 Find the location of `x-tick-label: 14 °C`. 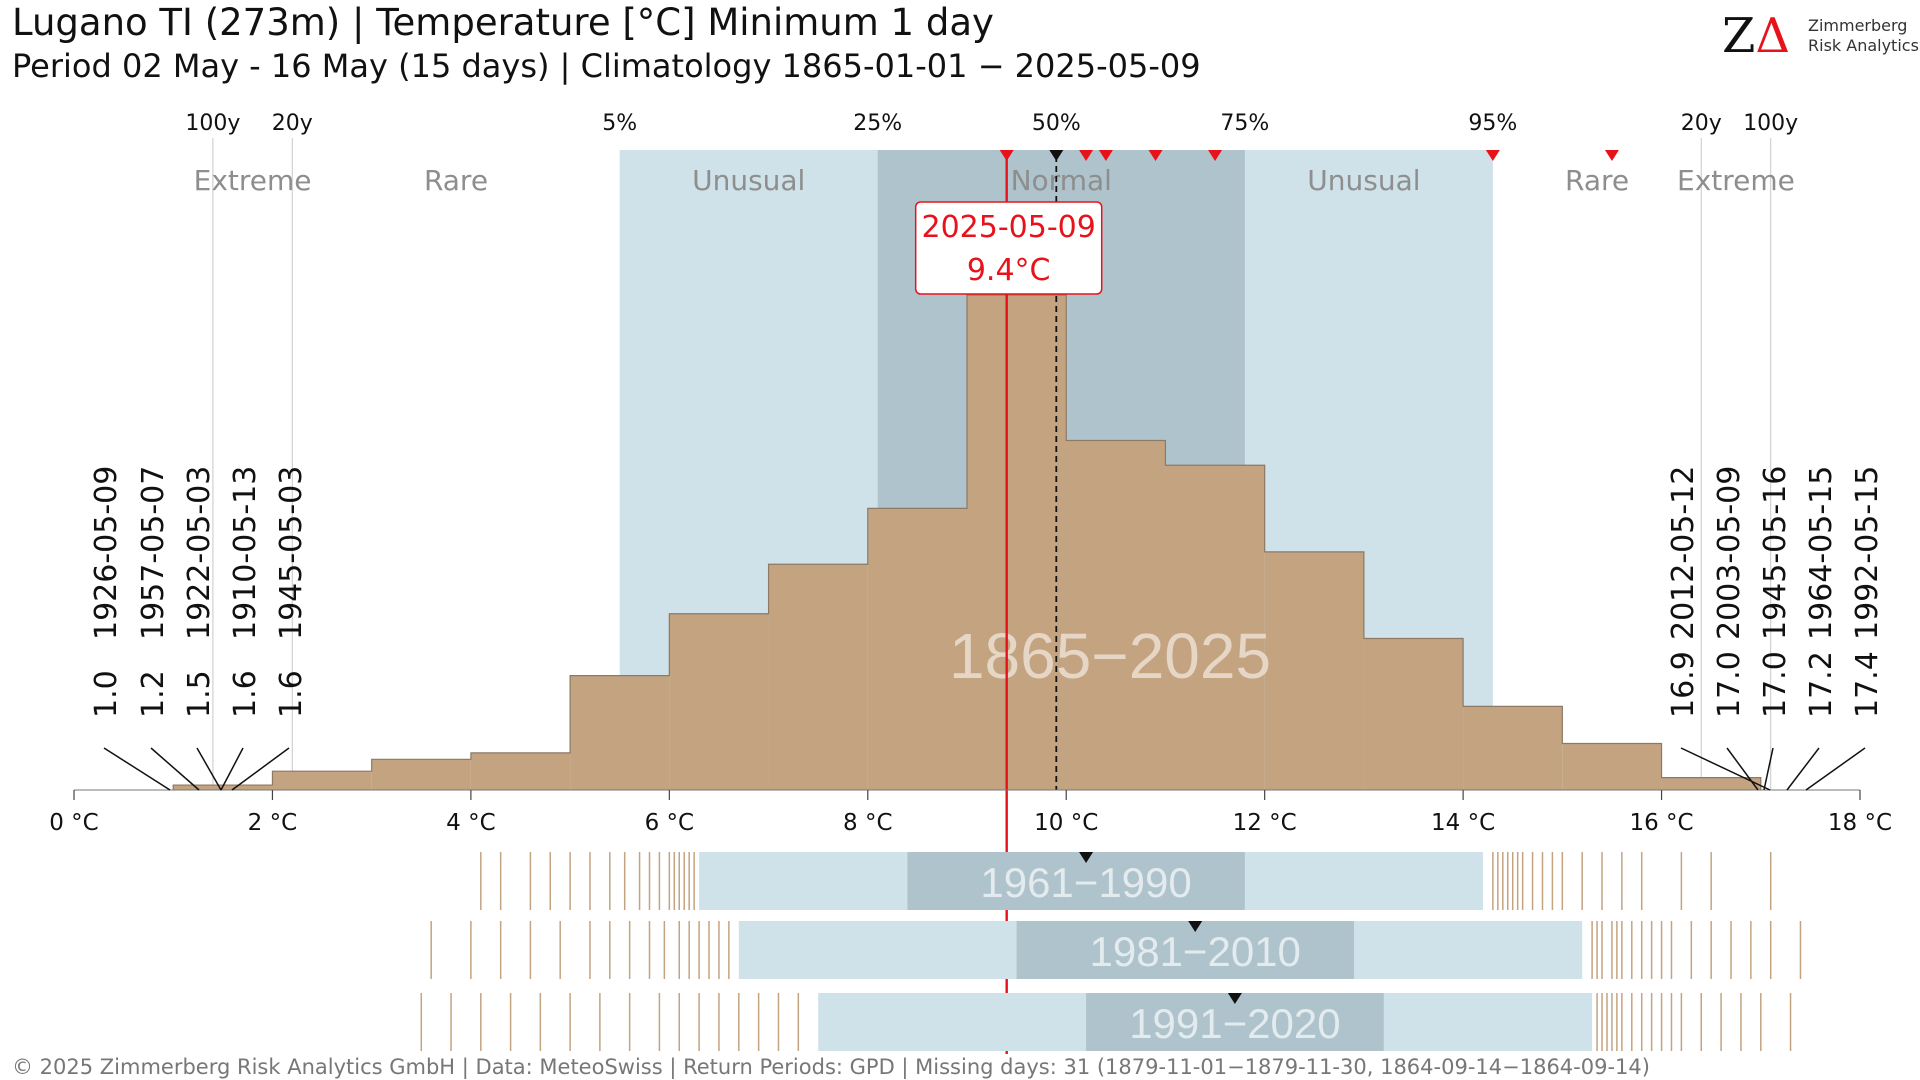

x-tick-label: 14 °C is located at coordinates (1463, 823).